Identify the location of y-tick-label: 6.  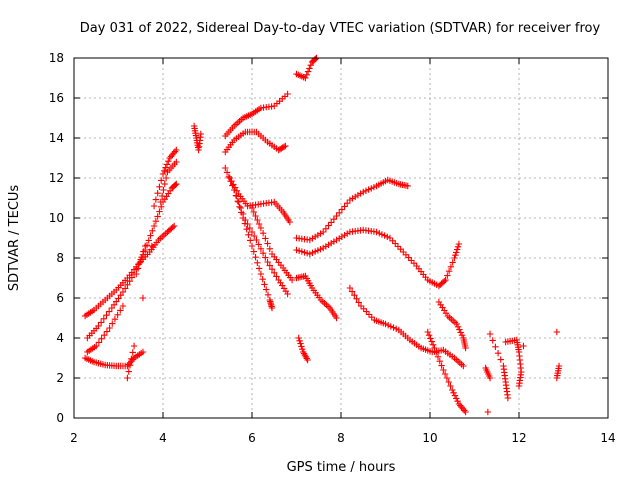
(60, 298).